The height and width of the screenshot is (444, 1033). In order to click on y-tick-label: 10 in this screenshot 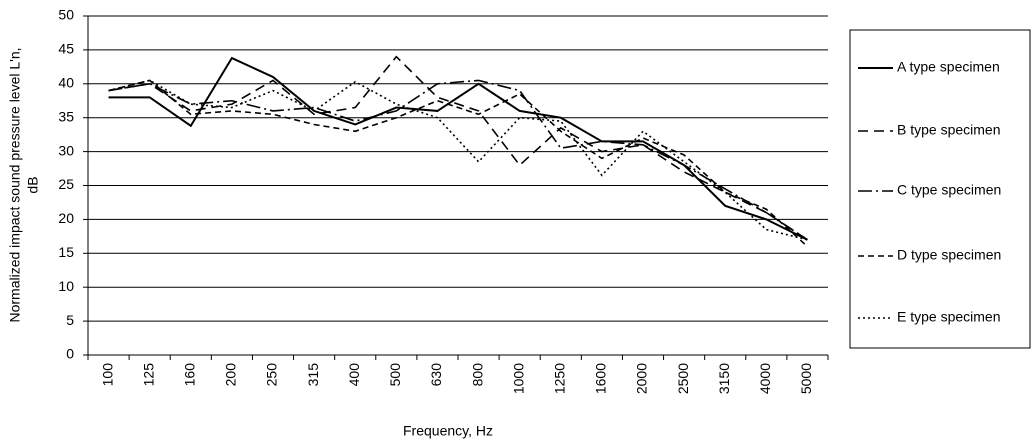, I will do `click(66, 286)`.